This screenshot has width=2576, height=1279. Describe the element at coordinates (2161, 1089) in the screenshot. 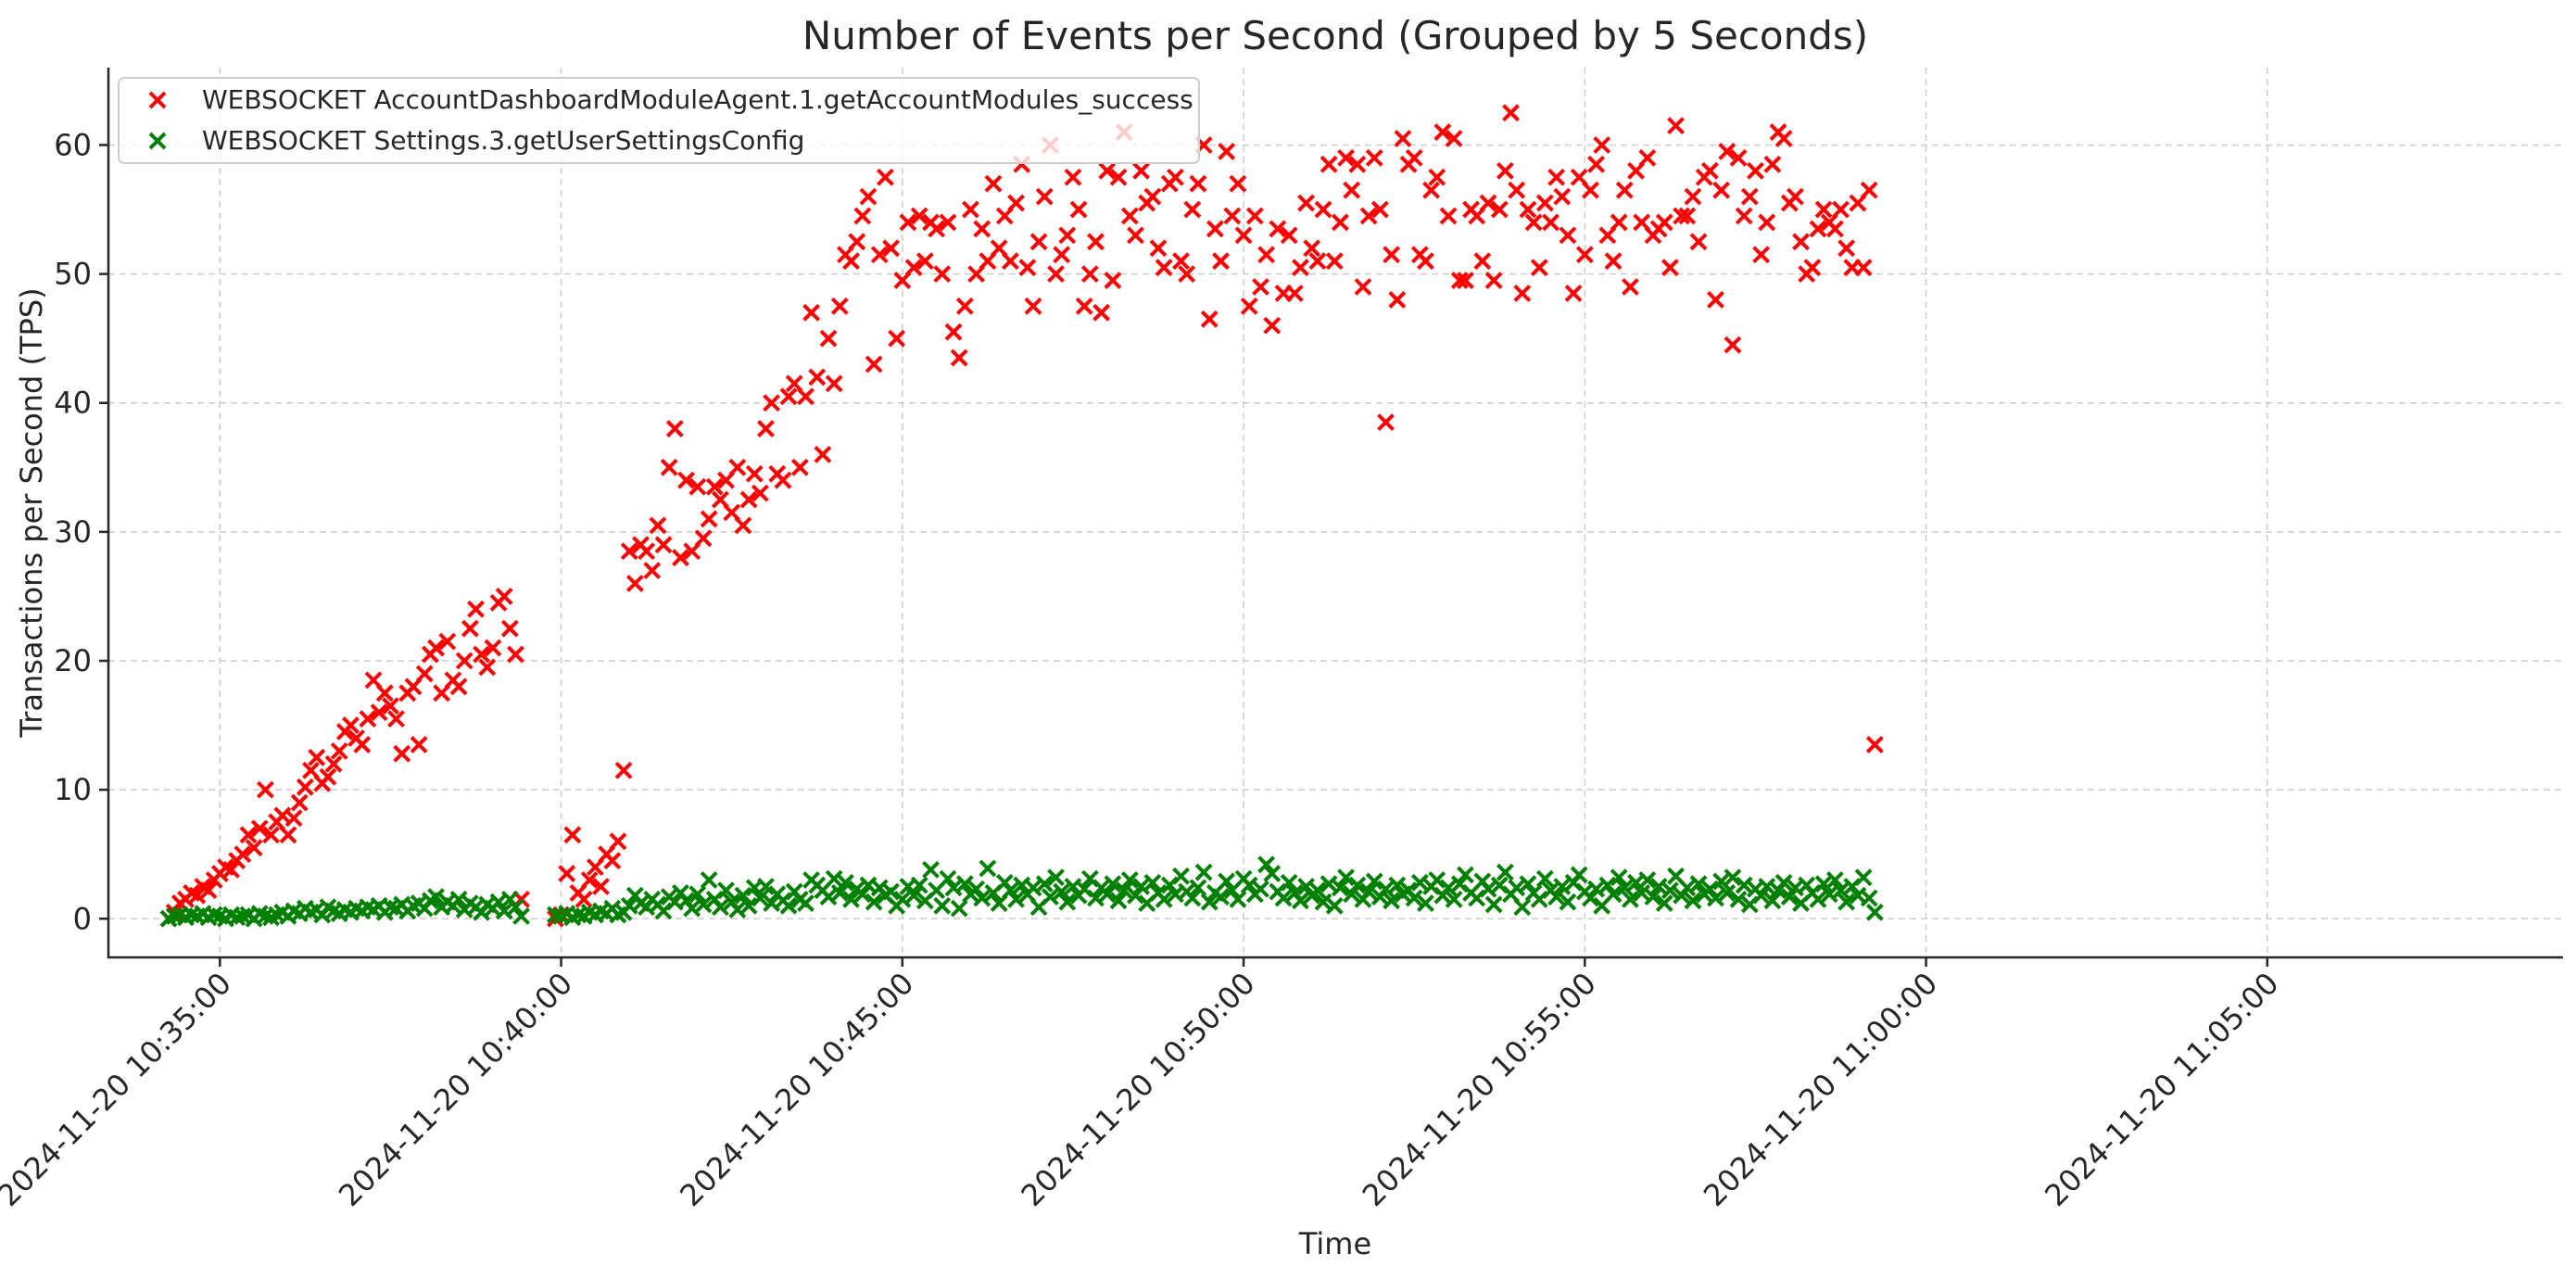

I see `x-tick-label: 2024-11-20 11:05:00` at that location.